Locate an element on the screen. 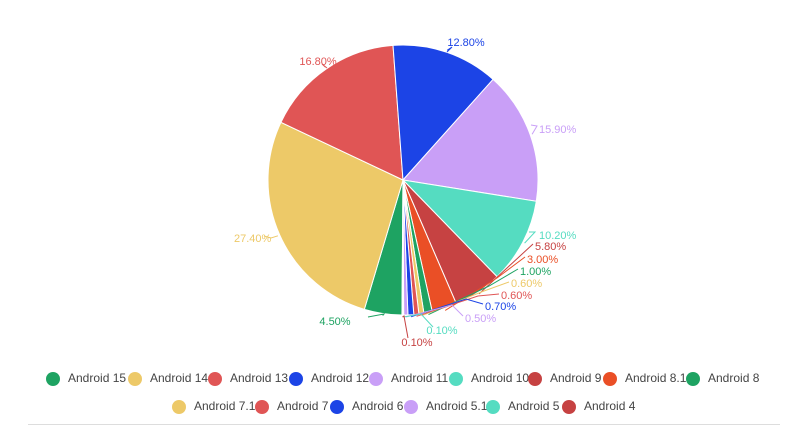  legend-item-android-7: Android 7 is located at coordinates (292, 406).